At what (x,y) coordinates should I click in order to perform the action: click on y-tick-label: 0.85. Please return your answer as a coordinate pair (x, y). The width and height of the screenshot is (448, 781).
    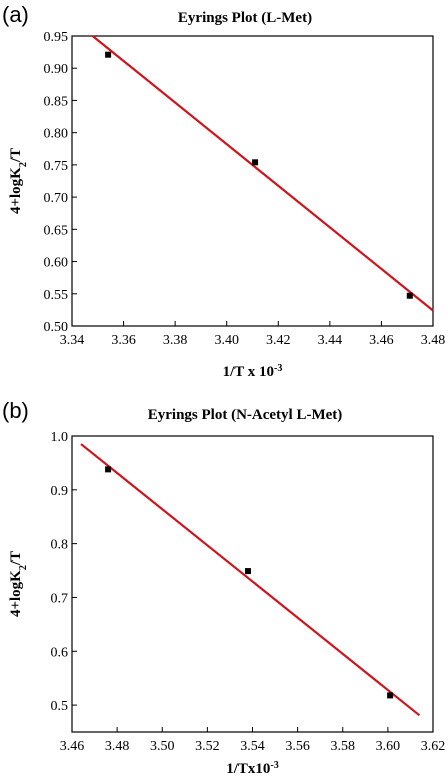
    Looking at the image, I should click on (56, 101).